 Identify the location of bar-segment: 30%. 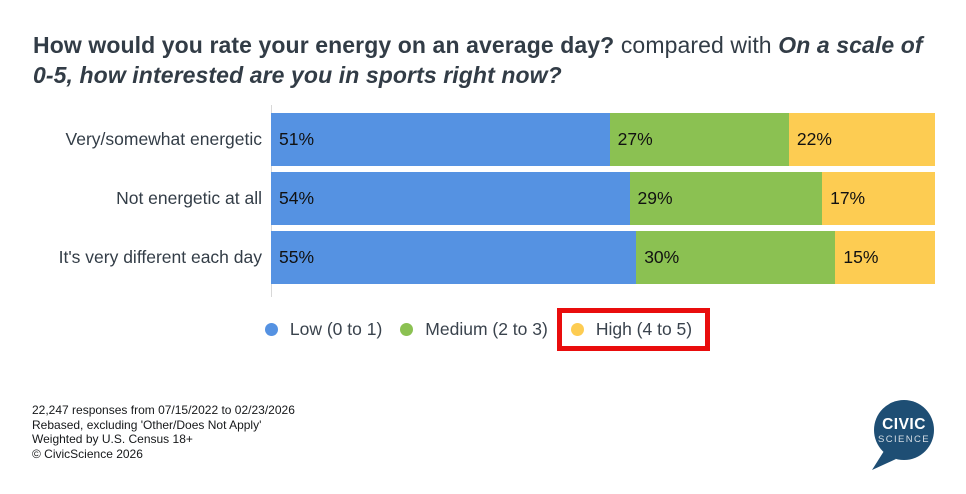
(736, 257).